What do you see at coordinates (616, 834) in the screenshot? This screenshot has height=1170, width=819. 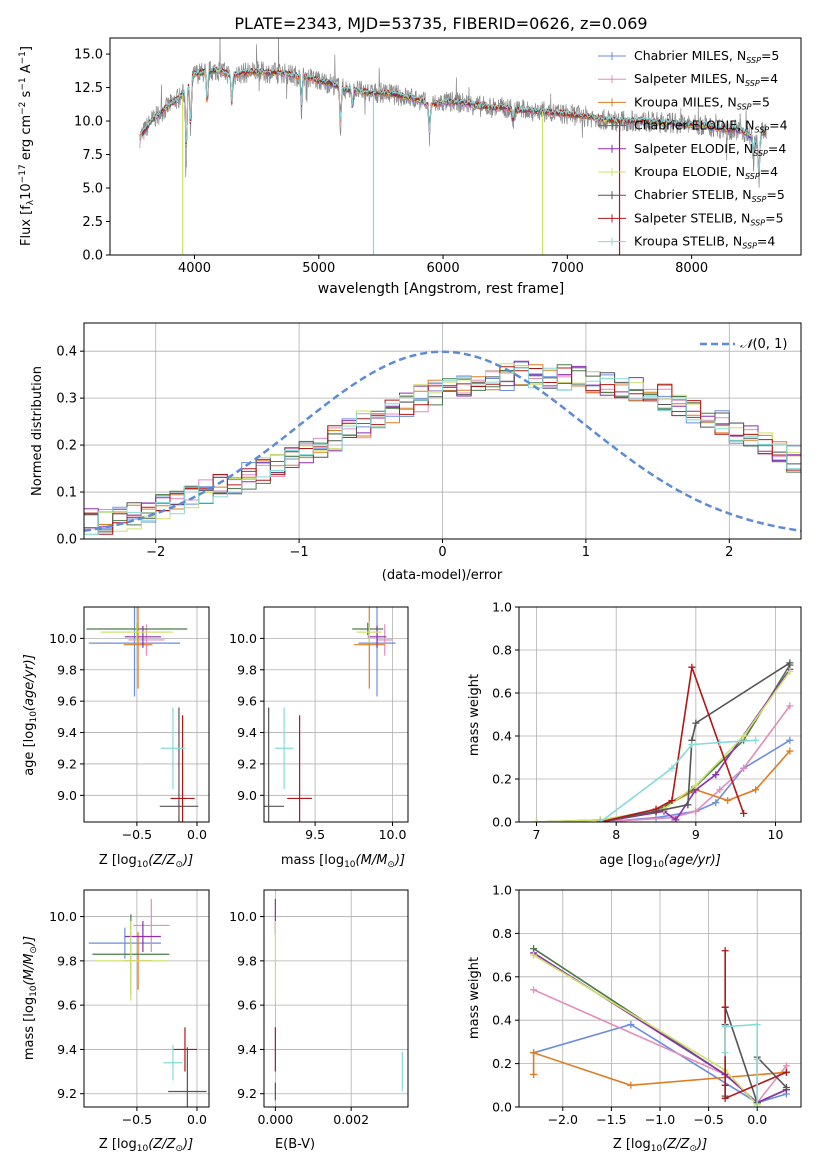 I see `x-tick-label: 8` at bounding box center [616, 834].